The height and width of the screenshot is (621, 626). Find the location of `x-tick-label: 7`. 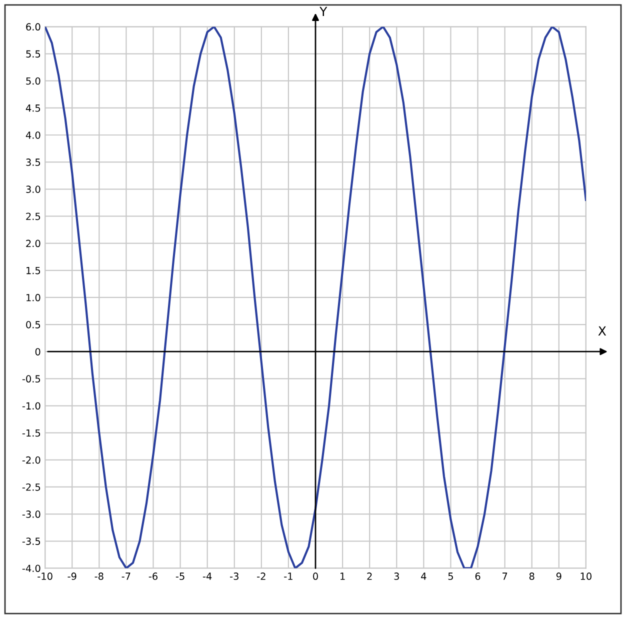

x-tick-label: 7 is located at coordinates (505, 576).